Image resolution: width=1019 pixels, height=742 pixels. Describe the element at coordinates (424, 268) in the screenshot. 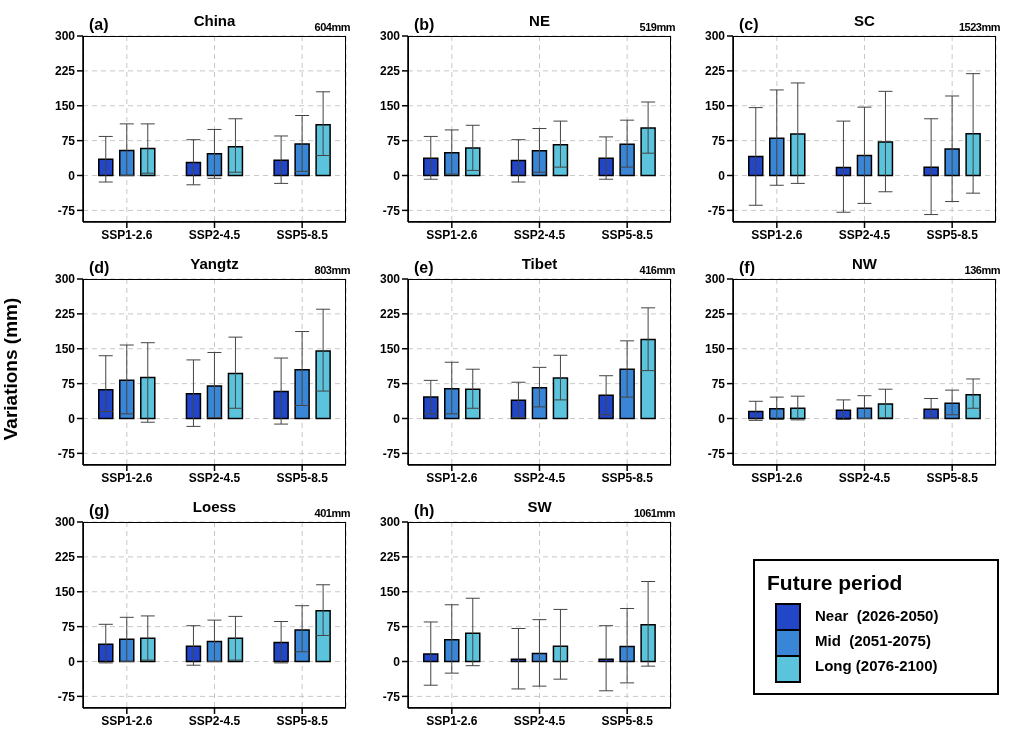

I see `text: (e)` at that location.